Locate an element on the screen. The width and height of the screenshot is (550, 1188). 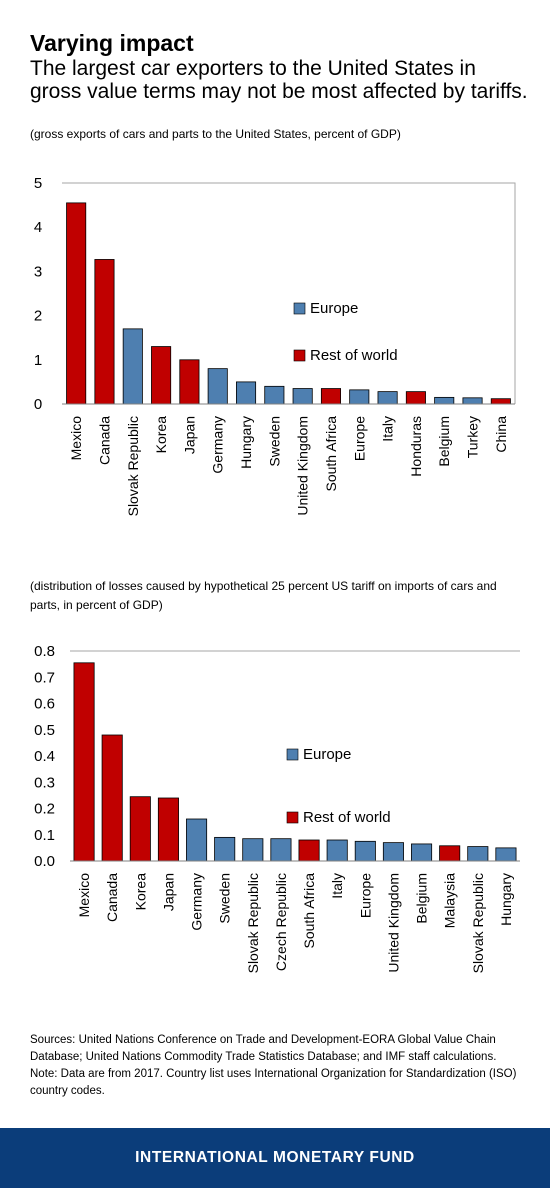
x-tick-label: Czech Republic is located at coordinates (281, 922).